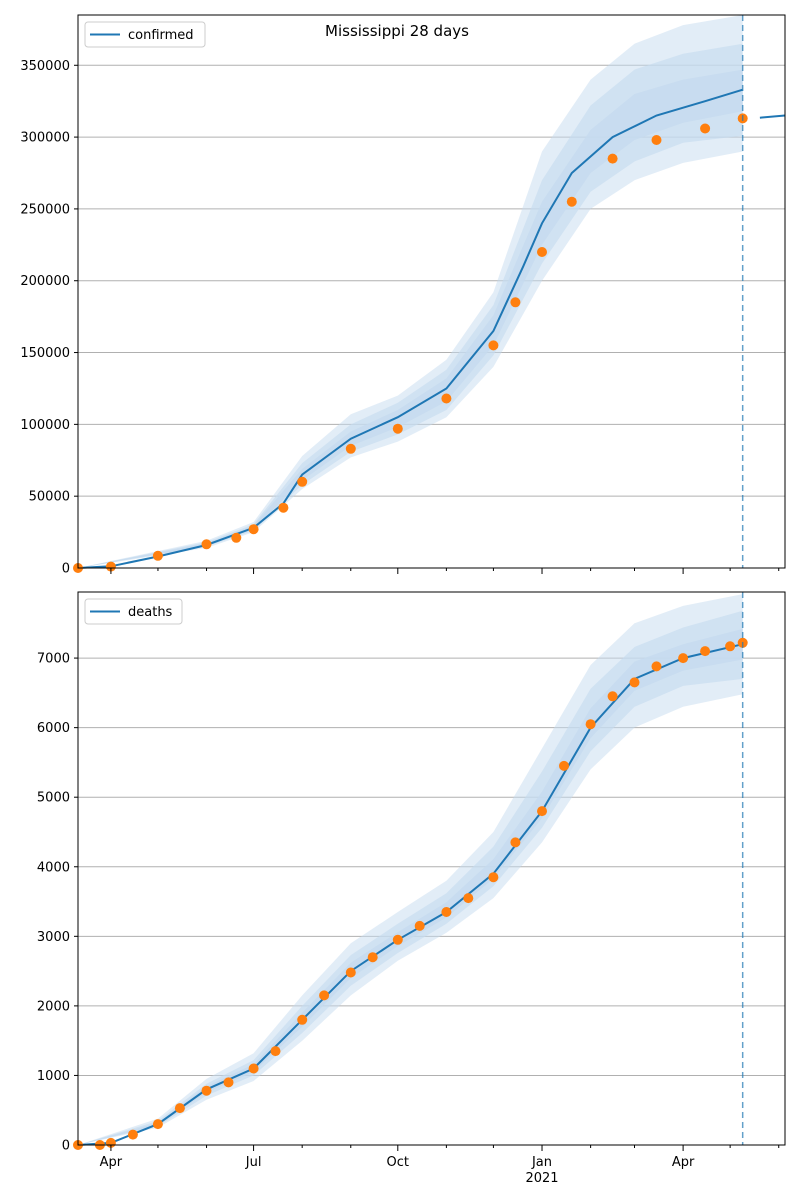 Image resolution: width=800 pixels, height=1200 pixels. Describe the element at coordinates (53, 867) in the screenshot. I see `y-tick-label: 4000` at that location.